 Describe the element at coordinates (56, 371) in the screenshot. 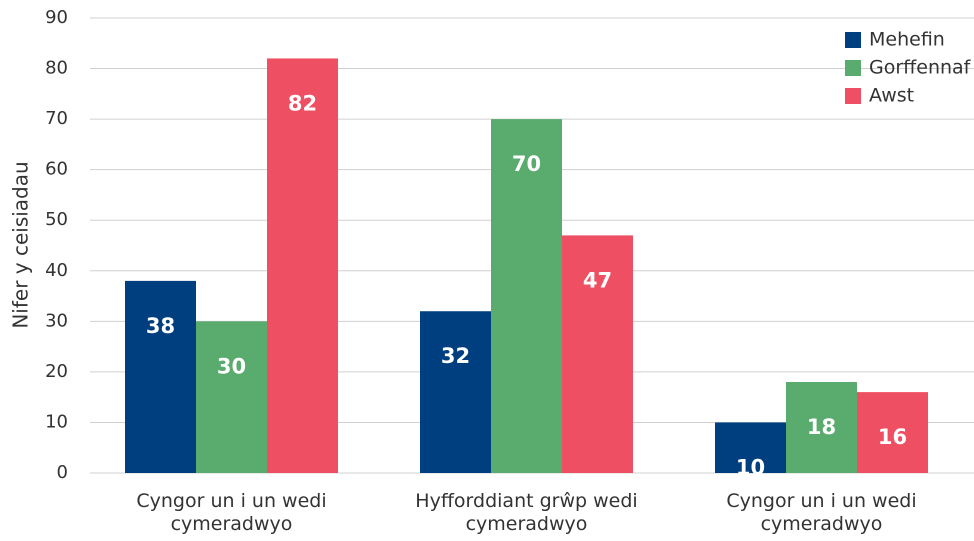

I see `y-tick-label: 20` at that location.